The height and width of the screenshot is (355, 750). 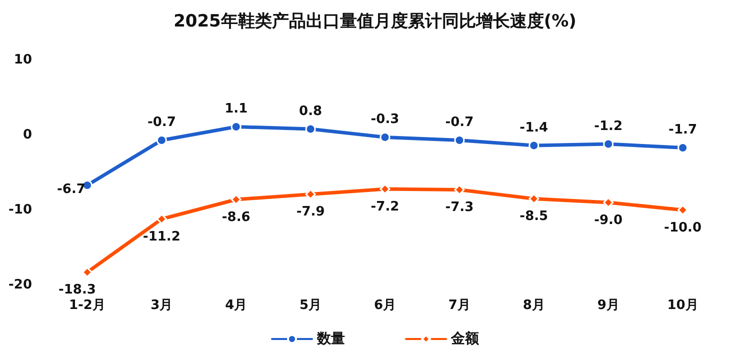 What do you see at coordinates (682, 130) in the screenshot?
I see `data-label: -1.7` at bounding box center [682, 130].